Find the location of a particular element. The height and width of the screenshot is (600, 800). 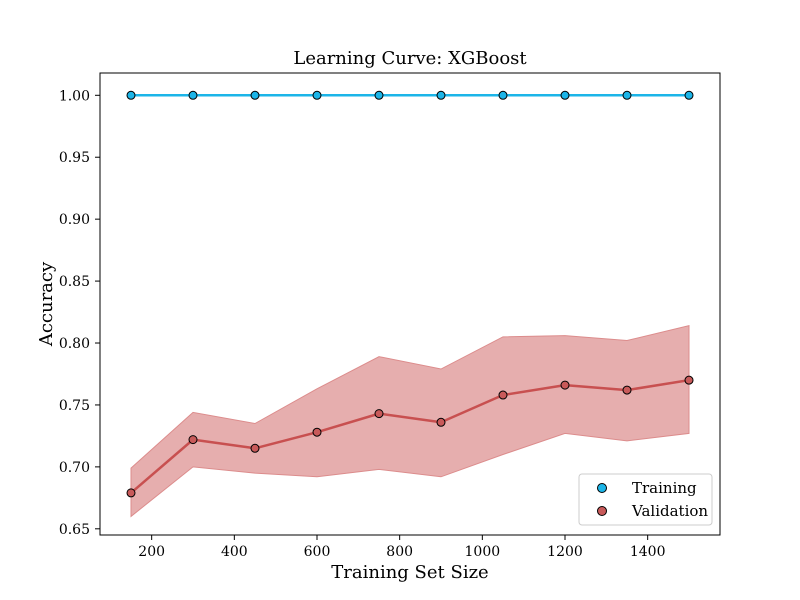

x-axis-title: Training Set Size is located at coordinates (409, 572).